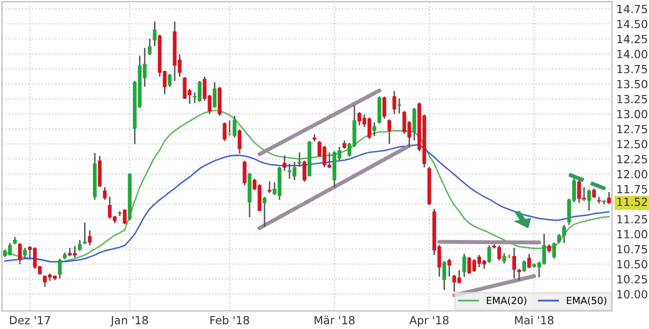 The width and height of the screenshot is (649, 329). Describe the element at coordinates (632, 39) in the screenshot. I see `y-tick-label: 14.25` at that location.